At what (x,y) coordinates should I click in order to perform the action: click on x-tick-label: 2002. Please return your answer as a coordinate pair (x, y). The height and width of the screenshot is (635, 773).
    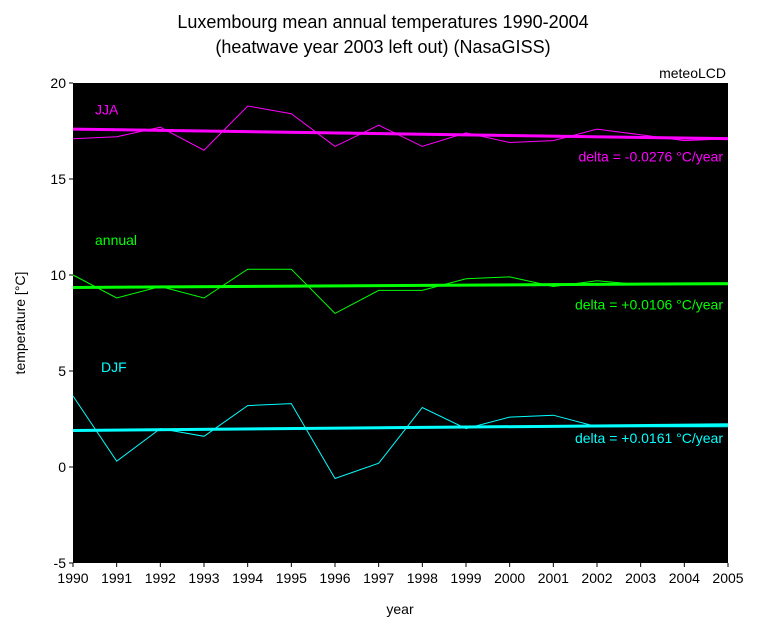
    Looking at the image, I should click on (596, 578).